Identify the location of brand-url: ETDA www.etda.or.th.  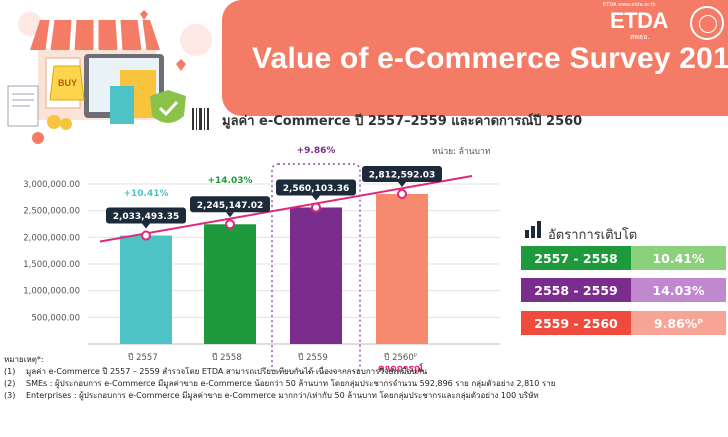
(629, 5).